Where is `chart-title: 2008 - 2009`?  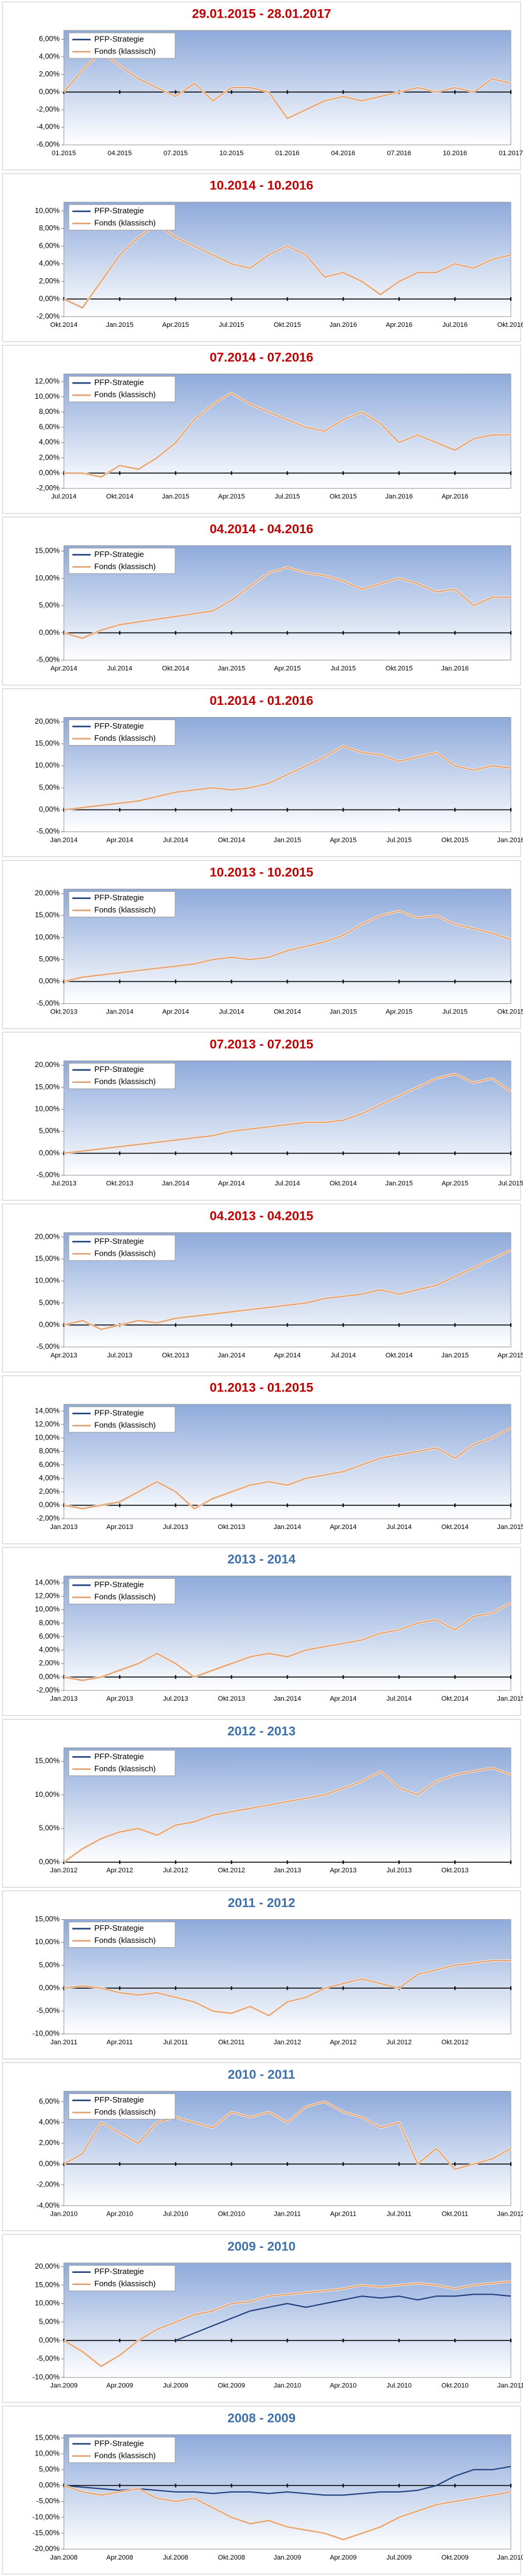 chart-title: 2008 - 2009 is located at coordinates (261, 2418).